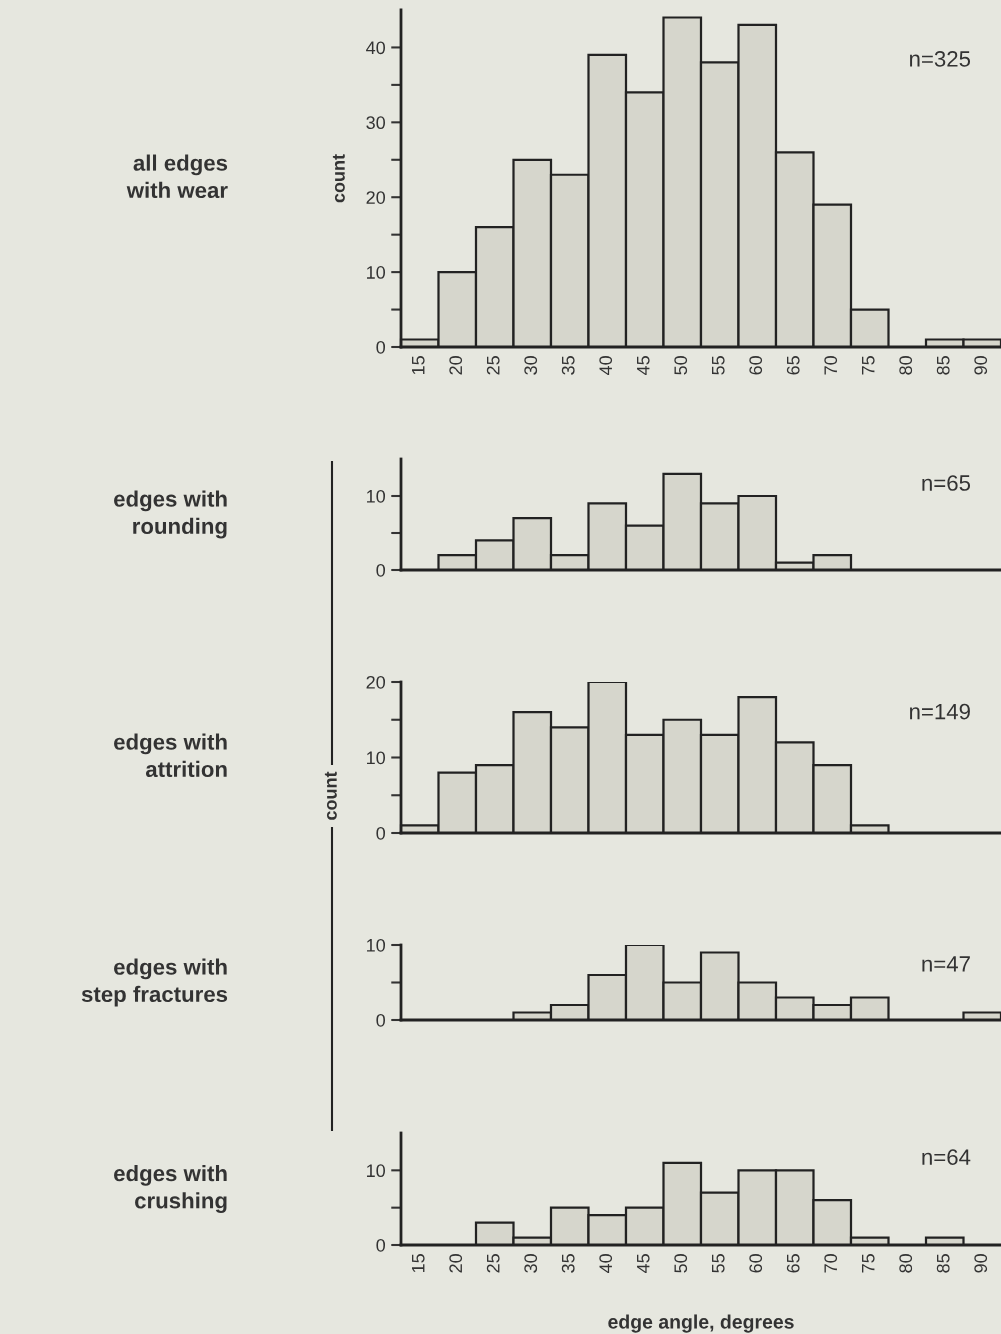  Describe the element at coordinates (940, 711) in the screenshot. I see `annotation: n=149` at that location.